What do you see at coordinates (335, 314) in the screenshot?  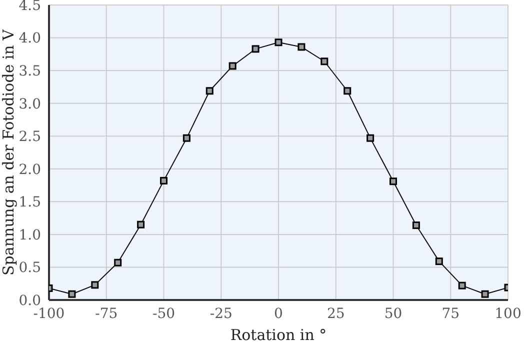 I see `x-tick-label: 25` at bounding box center [335, 314].